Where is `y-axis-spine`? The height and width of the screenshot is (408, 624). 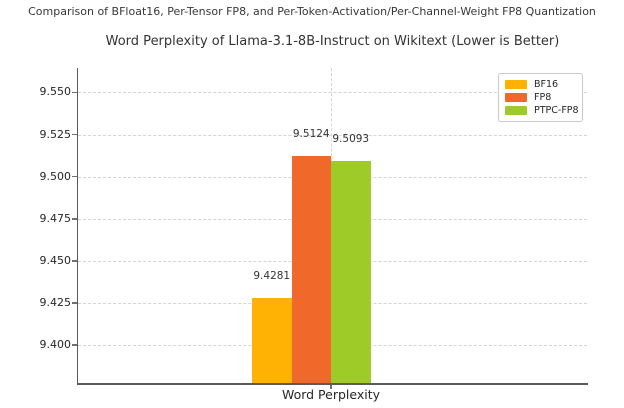
y-axis-spine is located at coordinates (77, 225).